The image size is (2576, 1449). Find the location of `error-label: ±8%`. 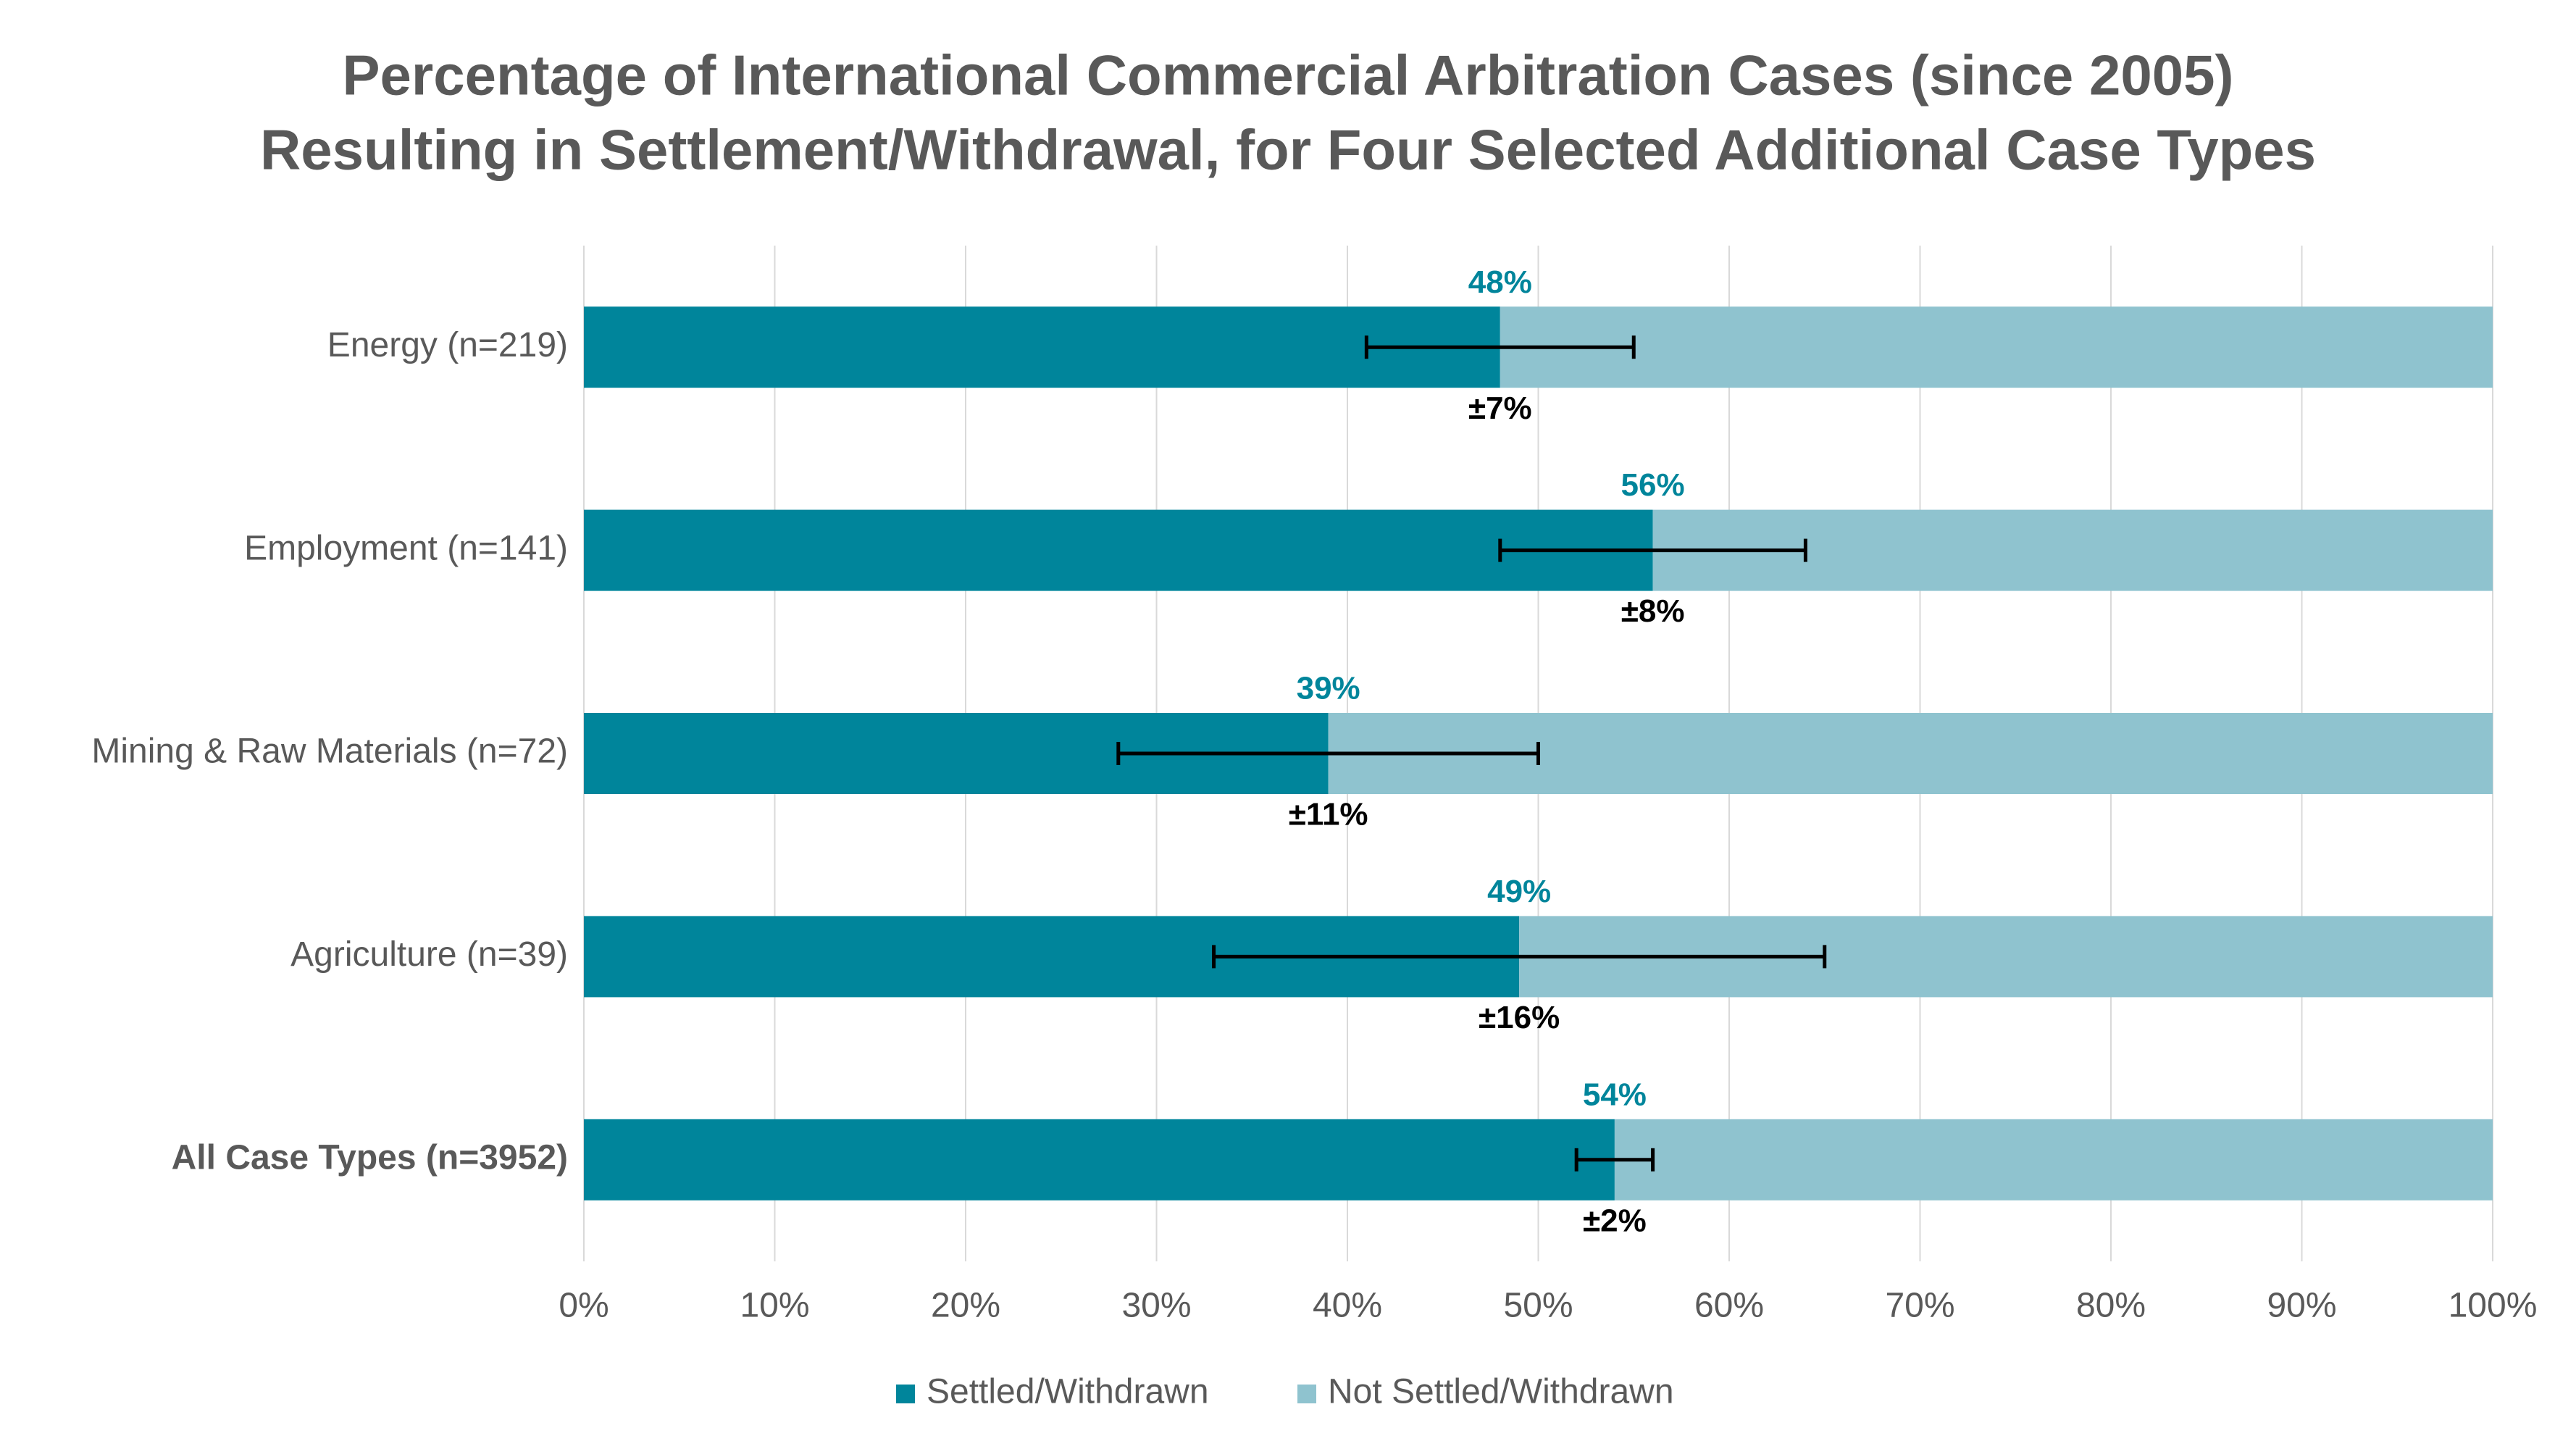

error-label: ±8% is located at coordinates (1653, 611).